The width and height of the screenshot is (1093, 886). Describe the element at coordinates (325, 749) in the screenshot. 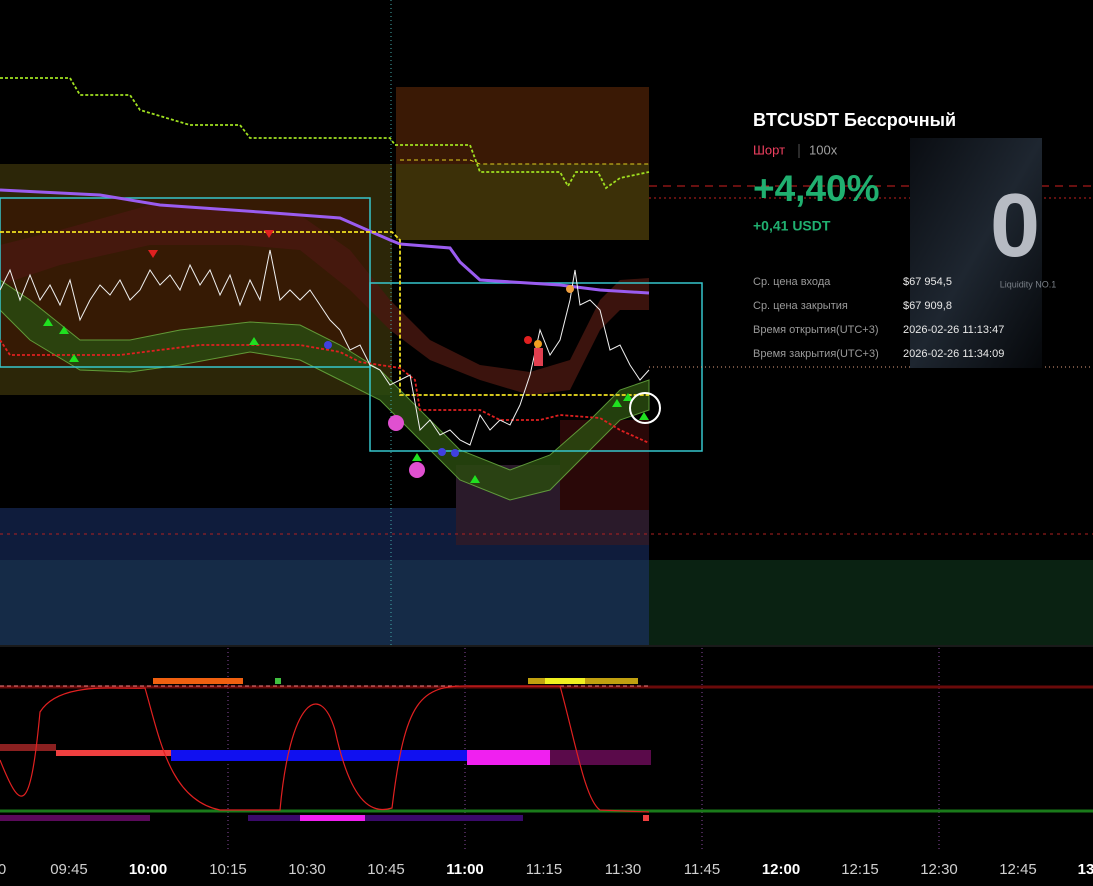

I see `oscillator` at that location.